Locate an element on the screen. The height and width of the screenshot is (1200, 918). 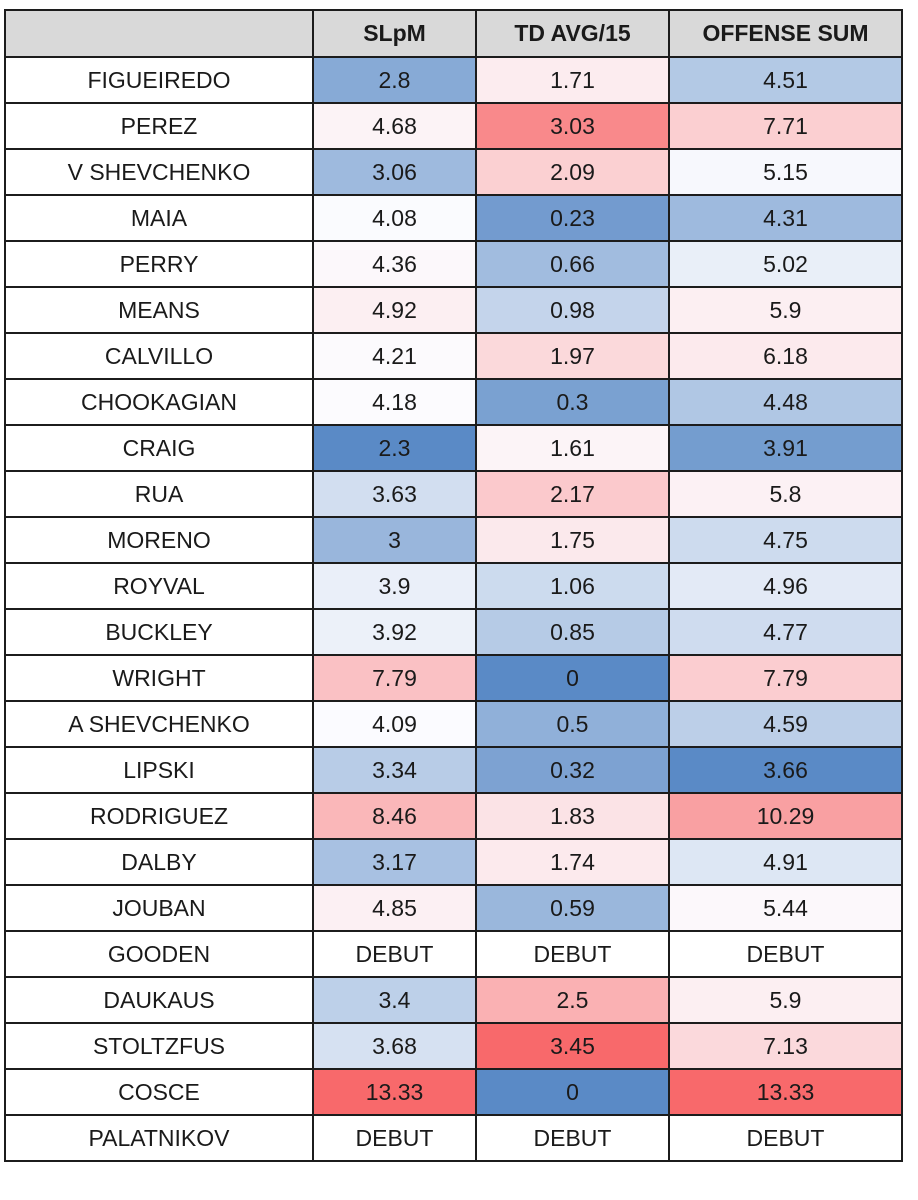
table-row: BUCKLEY 3.92 0.85 4.77 is located at coordinates (453, 632).